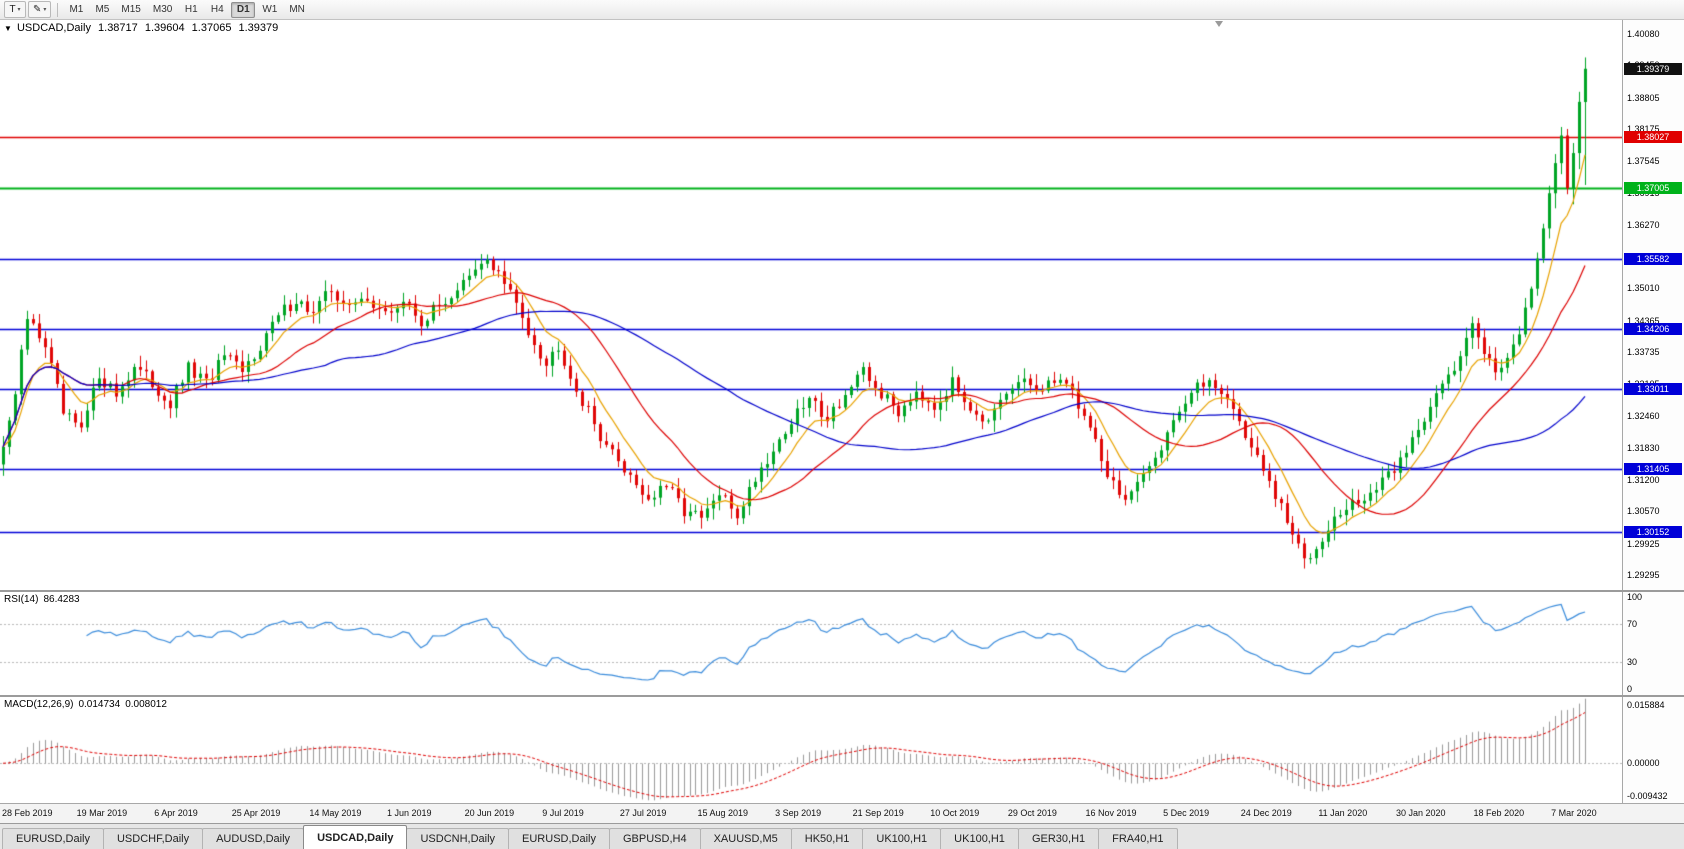  What do you see at coordinates (1653, 187) in the screenshot?
I see `level-price-badge: 1.37005` at bounding box center [1653, 187].